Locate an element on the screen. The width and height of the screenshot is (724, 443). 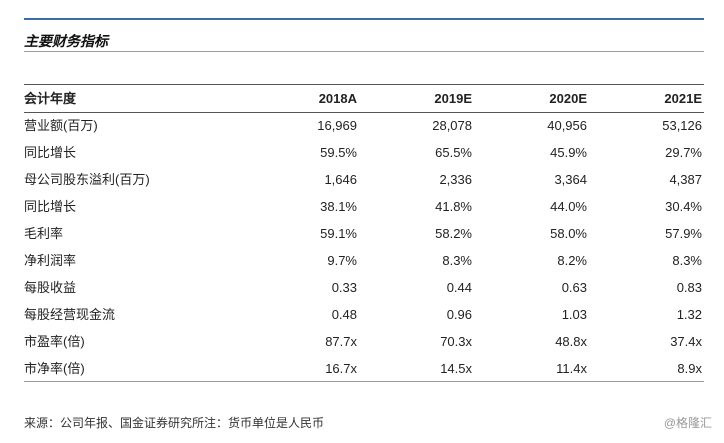
value-cell: 8.9x is located at coordinates (689, 368).